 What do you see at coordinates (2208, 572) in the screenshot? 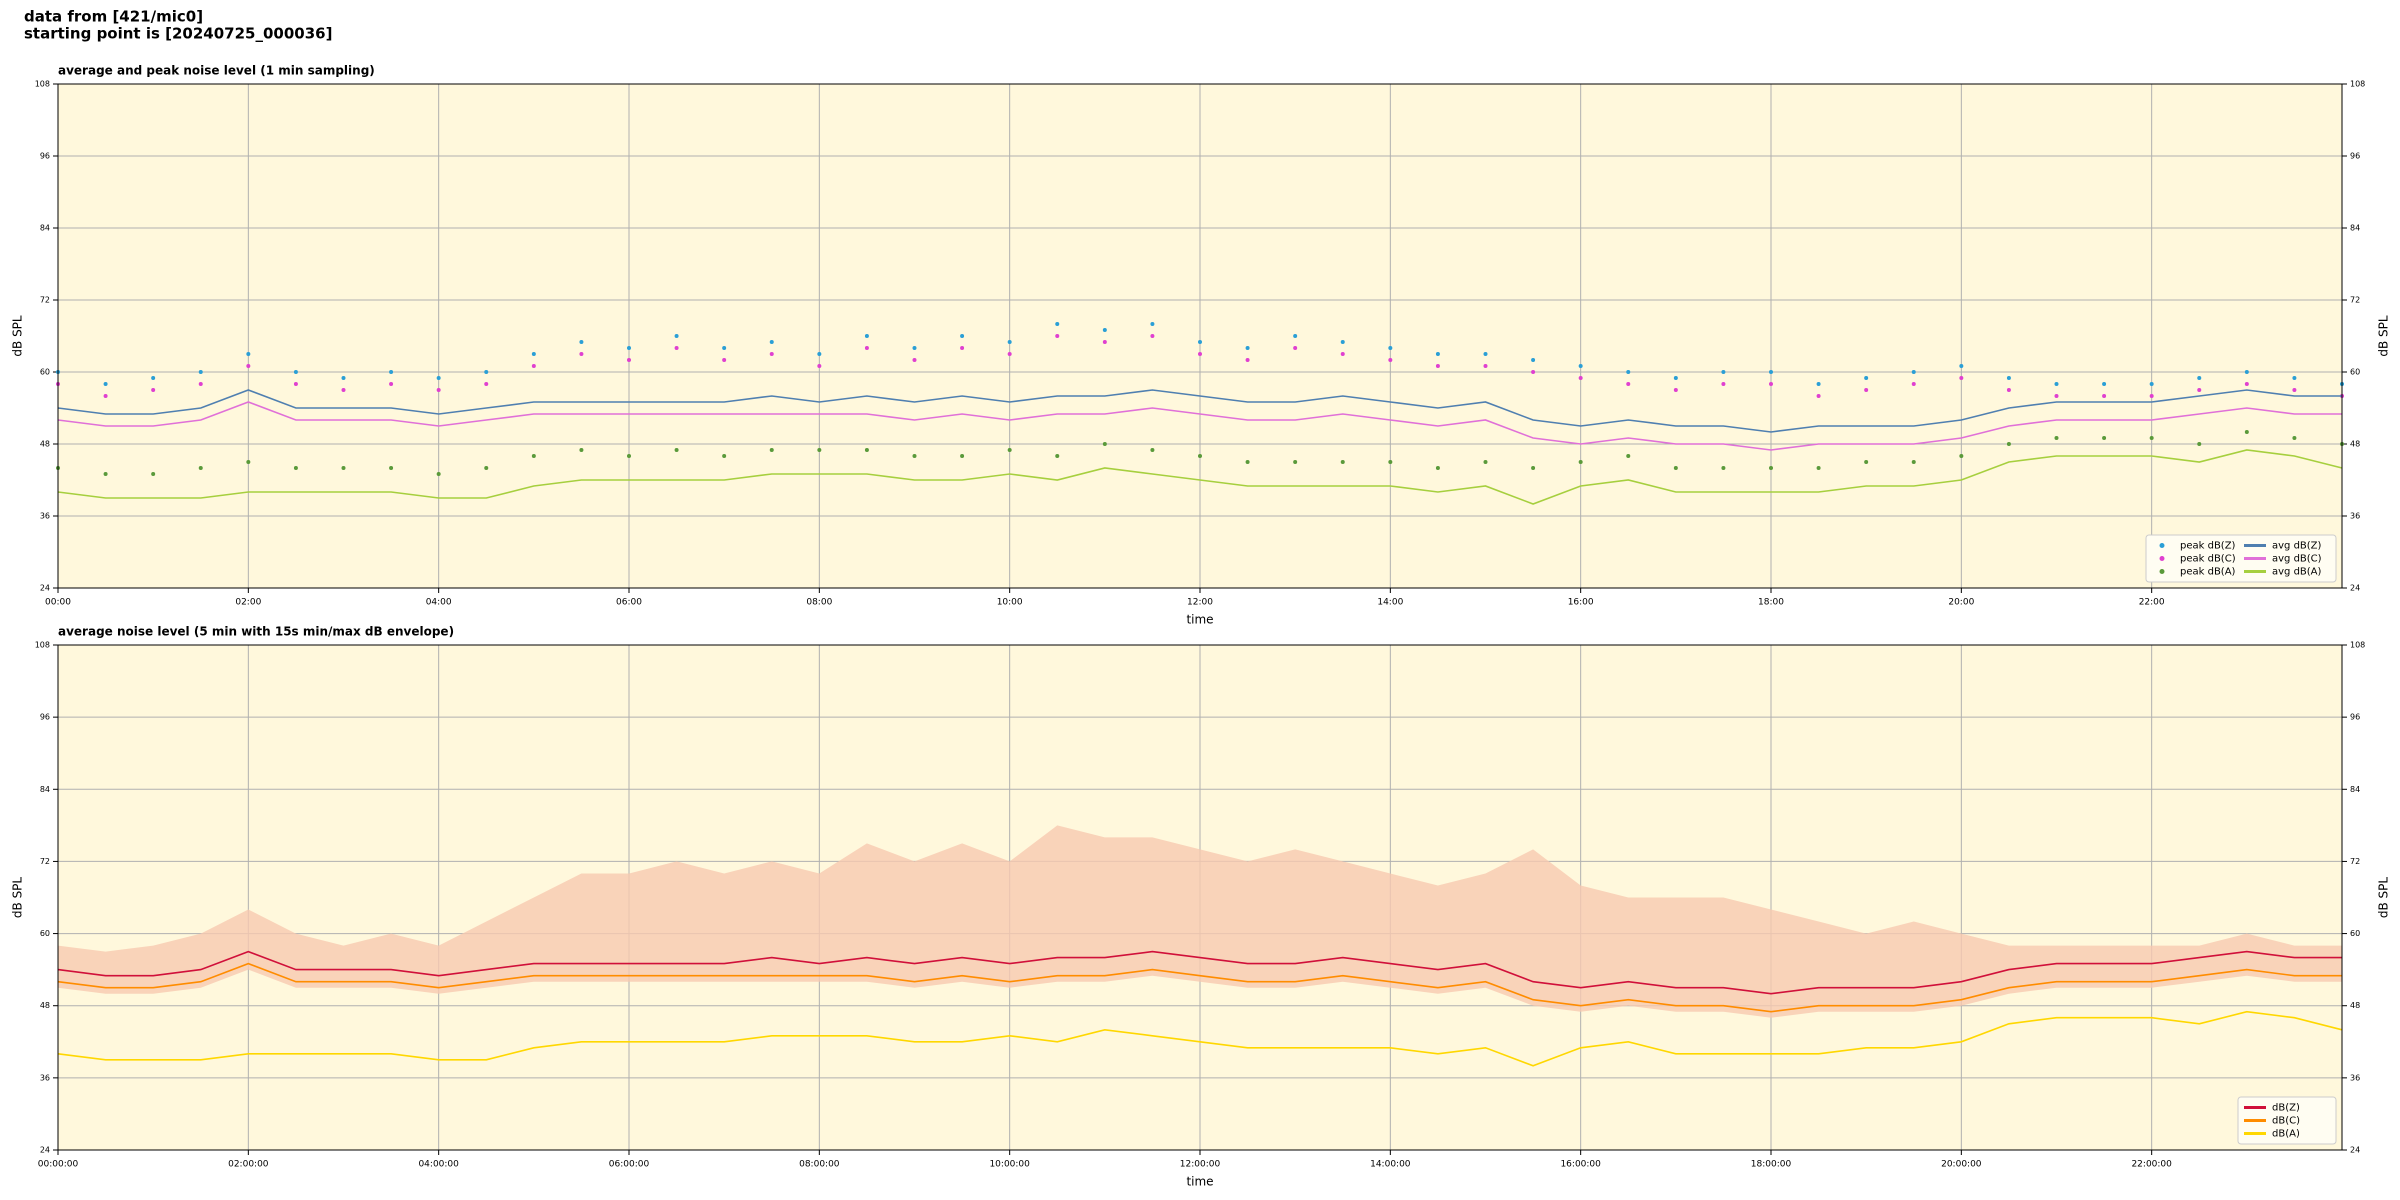
I see `legend-label: peak dB(A)` at bounding box center [2208, 572].